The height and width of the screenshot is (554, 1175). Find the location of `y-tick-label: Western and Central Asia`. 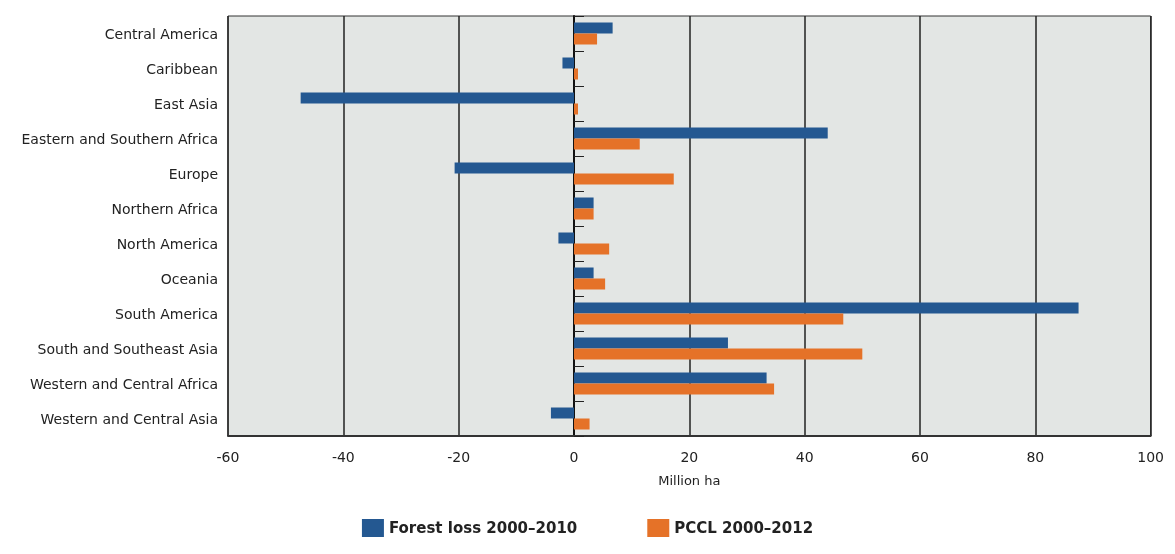

y-tick-label: Western and Central Asia is located at coordinates (129, 418).